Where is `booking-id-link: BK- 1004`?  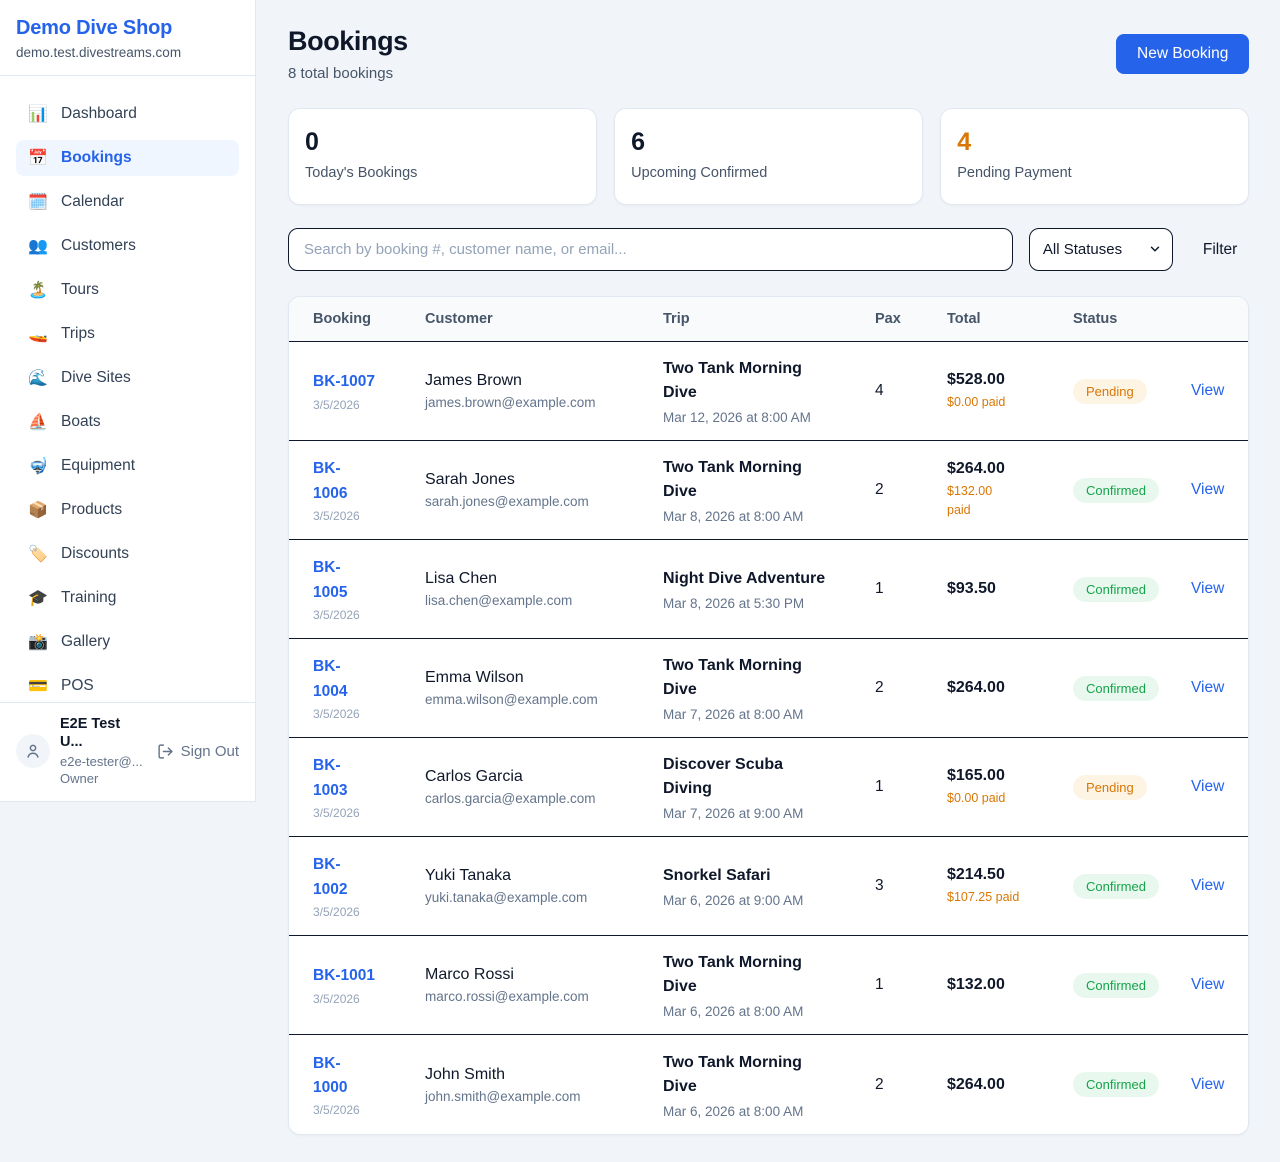 booking-id-link: BK- 1004 is located at coordinates (330, 679).